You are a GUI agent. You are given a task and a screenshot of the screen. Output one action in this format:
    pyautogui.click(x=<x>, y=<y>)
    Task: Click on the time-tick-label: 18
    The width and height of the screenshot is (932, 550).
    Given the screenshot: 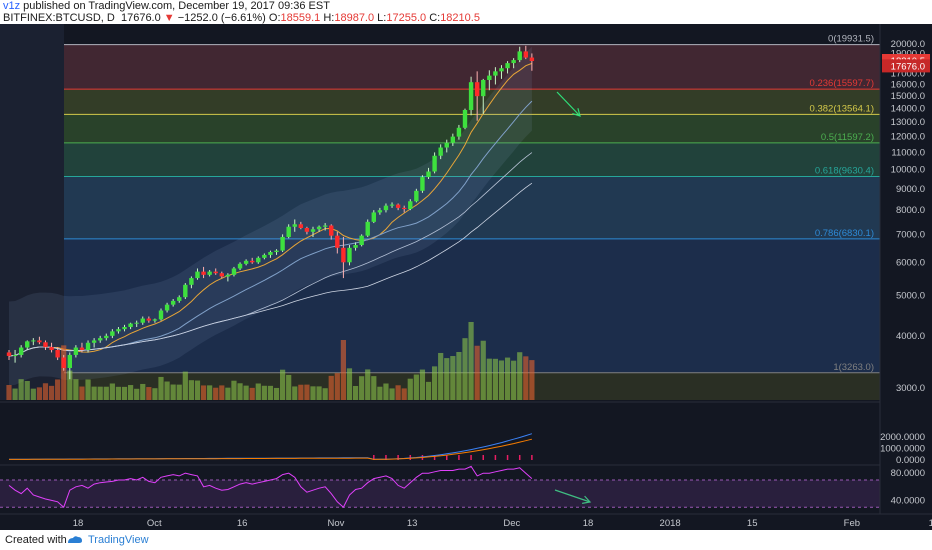 What is the action you would take?
    pyautogui.click(x=588, y=523)
    